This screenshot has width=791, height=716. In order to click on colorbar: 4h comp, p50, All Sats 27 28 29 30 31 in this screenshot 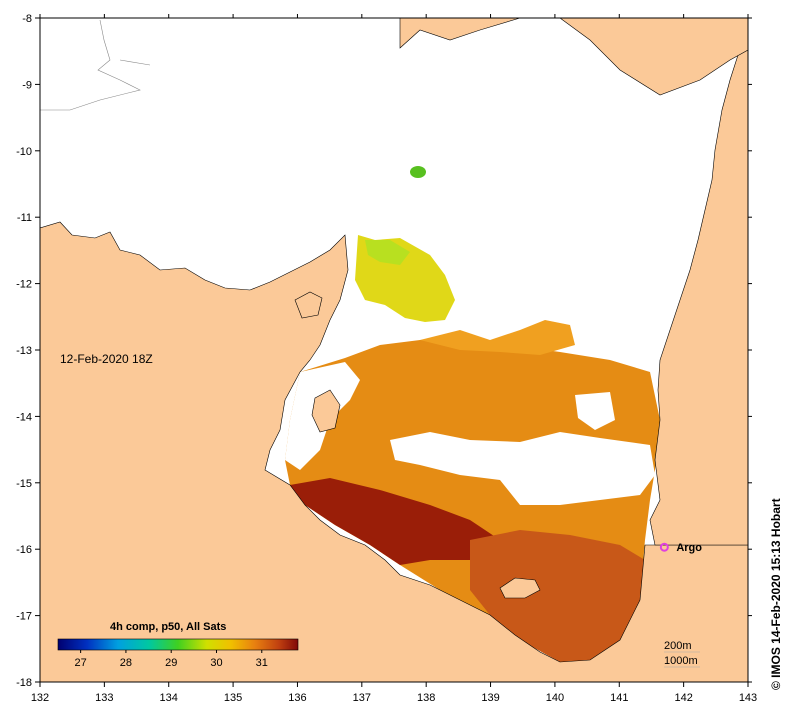, I will do `click(178, 645)`.